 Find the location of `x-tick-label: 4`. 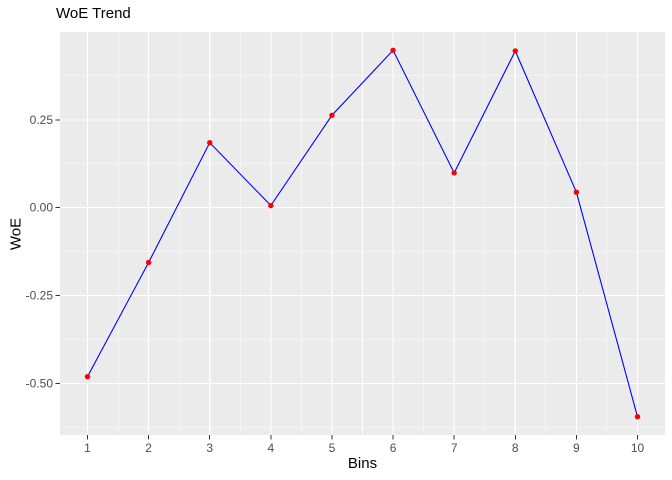

x-tick-label: 4 is located at coordinates (270, 448).